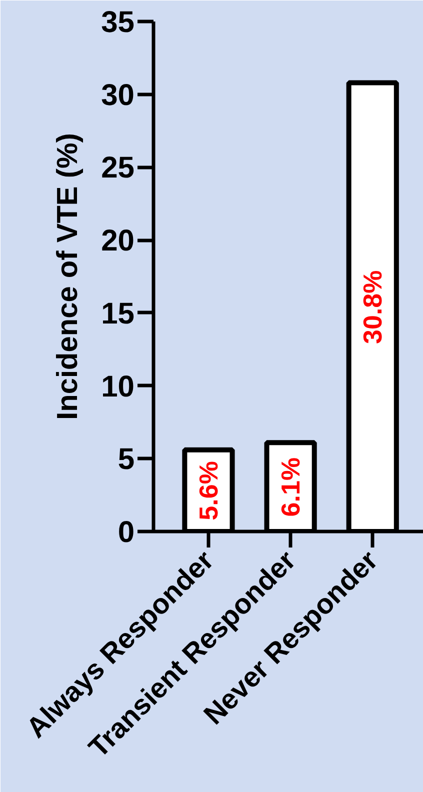 The width and height of the screenshot is (423, 792). What do you see at coordinates (118, 22) in the screenshot?
I see `y-tick-label: 35` at bounding box center [118, 22].